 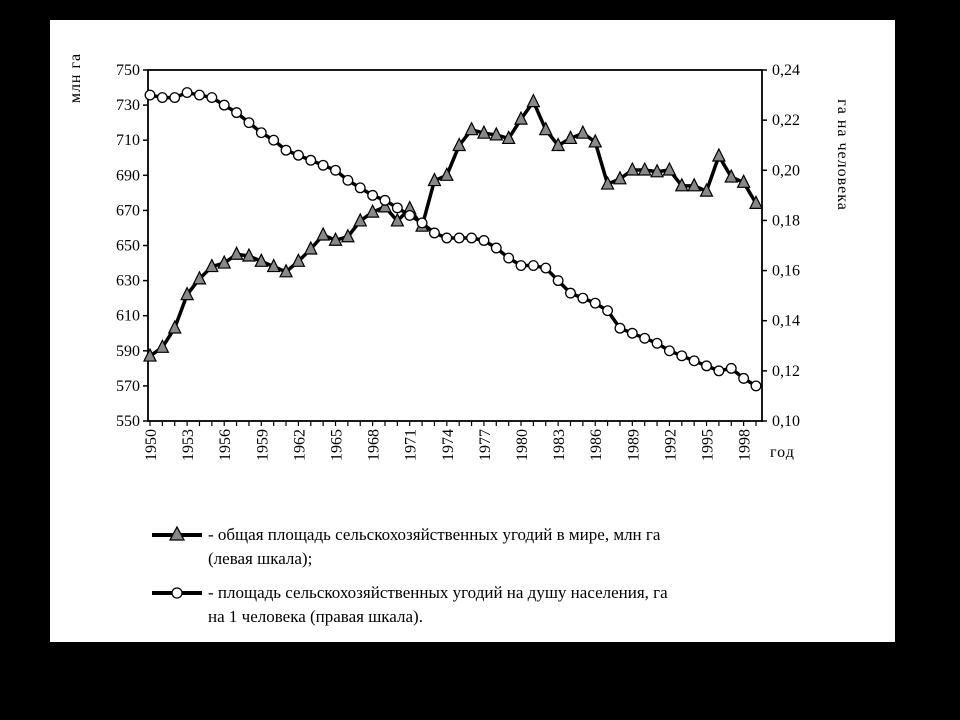 What do you see at coordinates (786, 421) in the screenshot?
I see `right-y-tick-label: 0,10` at bounding box center [786, 421].